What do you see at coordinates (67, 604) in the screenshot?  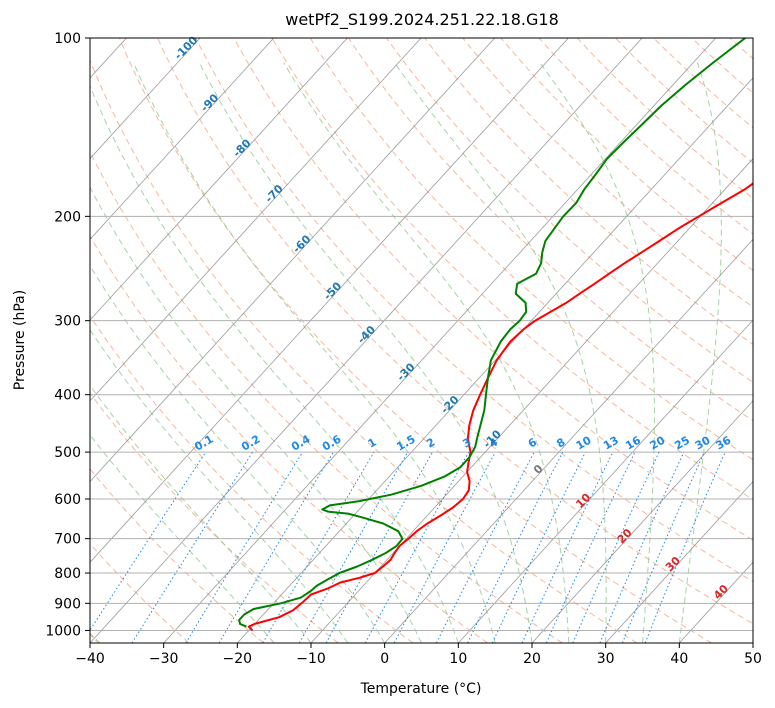 I see `y-tick-label: 900` at bounding box center [67, 604].